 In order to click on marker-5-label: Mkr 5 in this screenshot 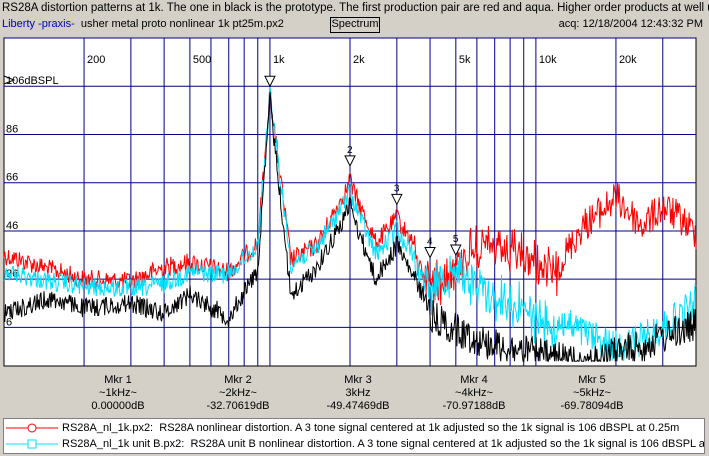, I will do `click(592, 380)`.